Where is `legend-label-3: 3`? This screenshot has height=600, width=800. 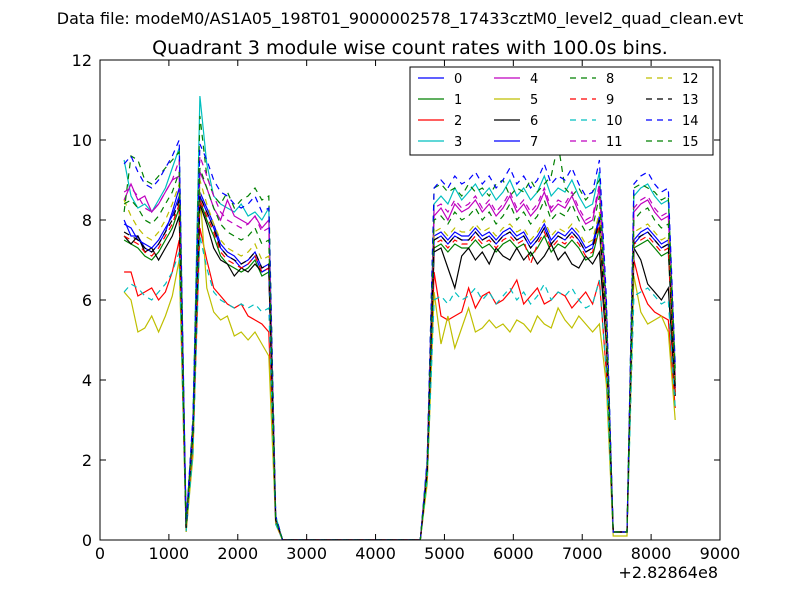
legend-label-3: 3 is located at coordinates (458, 142).